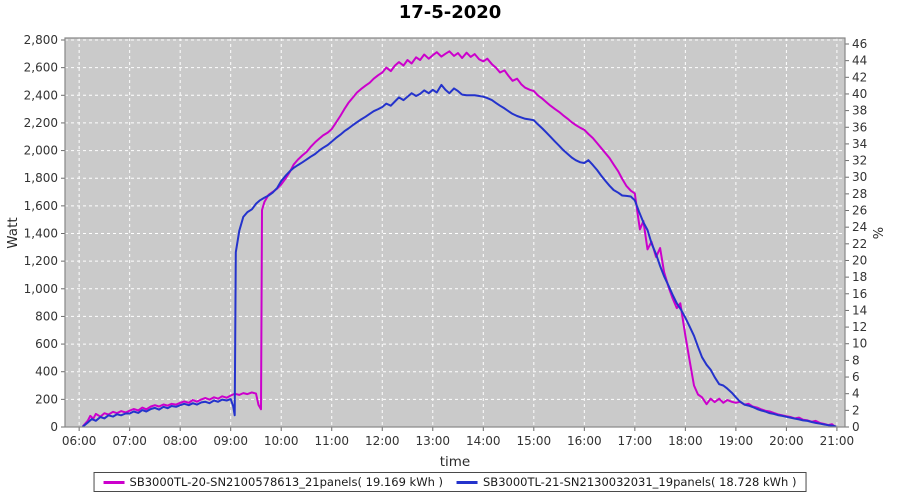  Describe the element at coordinates (859, 44) in the screenshot. I see `y-right-tick-label: 46` at that location.